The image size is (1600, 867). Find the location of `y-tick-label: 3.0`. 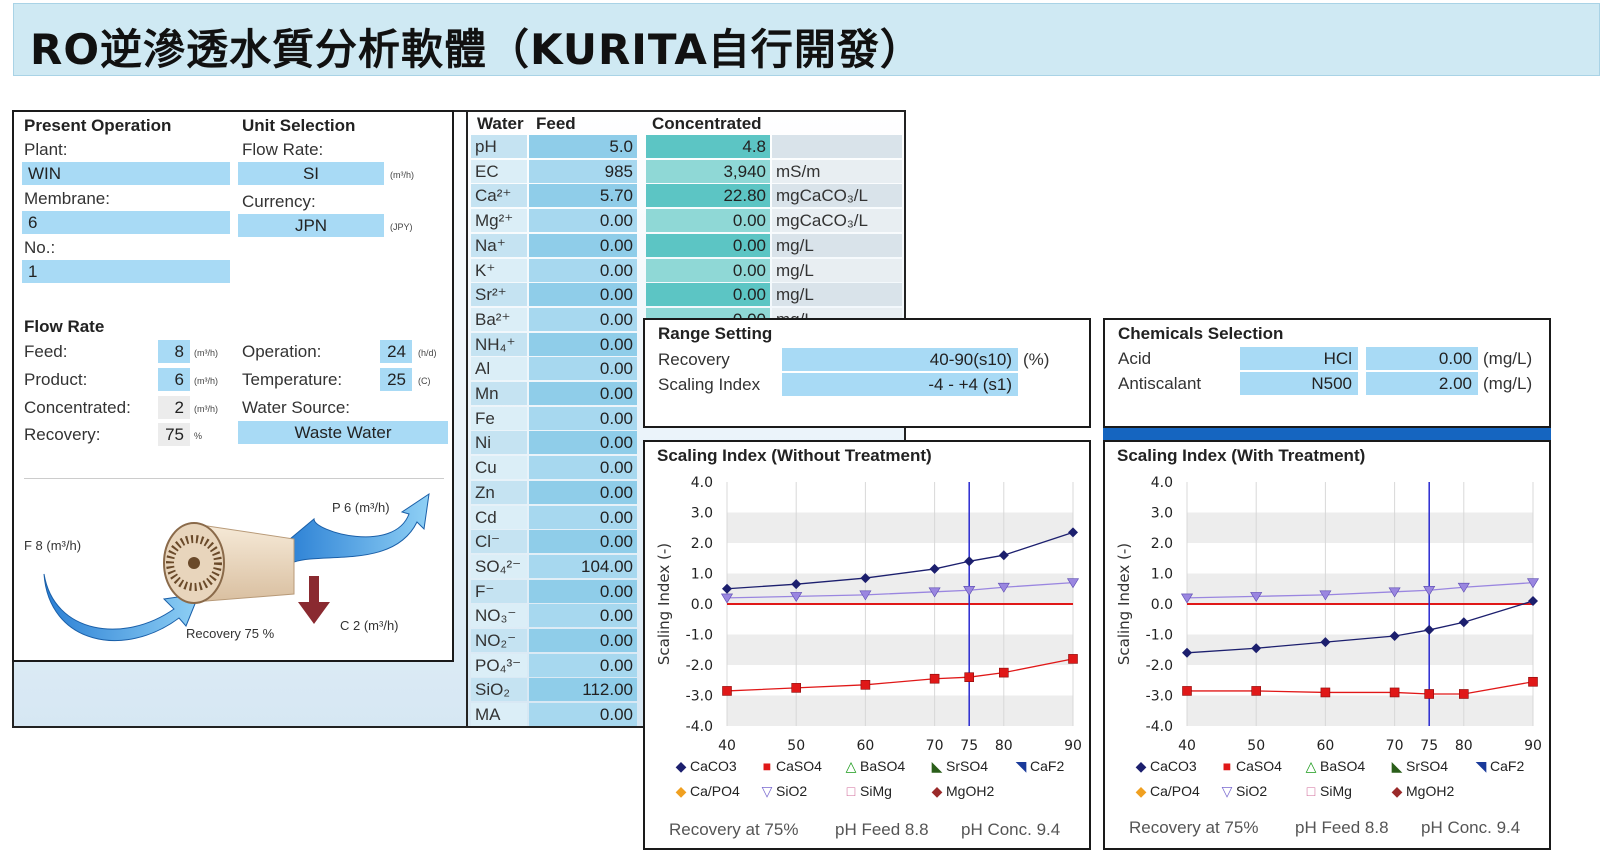

y-tick-label: 3.0 is located at coordinates (1162, 514).